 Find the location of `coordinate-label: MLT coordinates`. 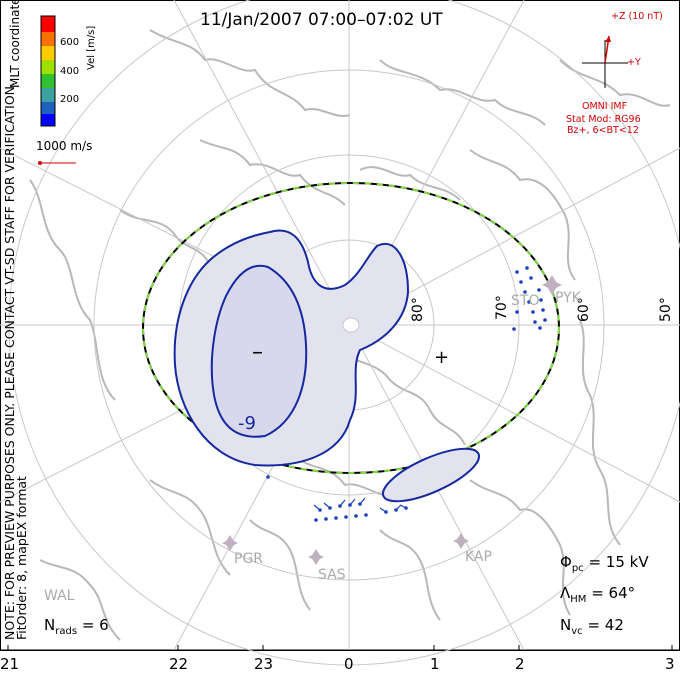

coordinate-label: MLT coordinates is located at coordinates (15, 44).